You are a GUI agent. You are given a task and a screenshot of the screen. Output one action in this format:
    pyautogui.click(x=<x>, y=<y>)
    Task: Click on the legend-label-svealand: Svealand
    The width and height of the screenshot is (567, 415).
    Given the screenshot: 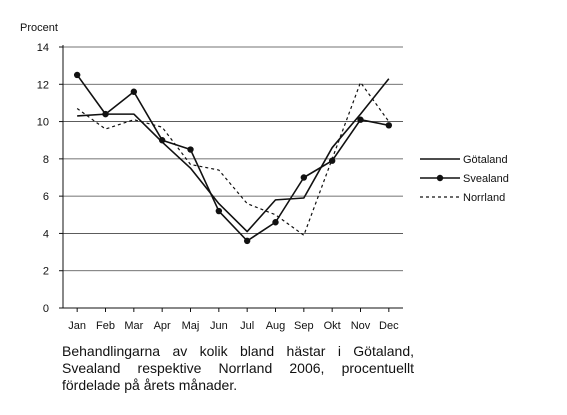 What is the action you would take?
    pyautogui.click(x=486, y=179)
    